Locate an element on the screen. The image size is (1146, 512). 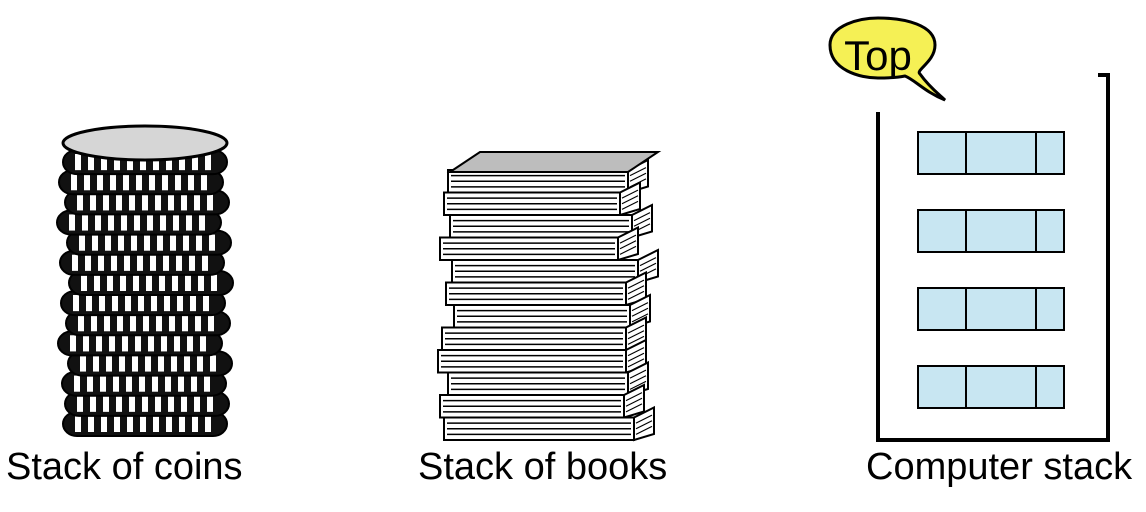
caption-stack-of-coins: Stack of coins is located at coordinates (124, 467).